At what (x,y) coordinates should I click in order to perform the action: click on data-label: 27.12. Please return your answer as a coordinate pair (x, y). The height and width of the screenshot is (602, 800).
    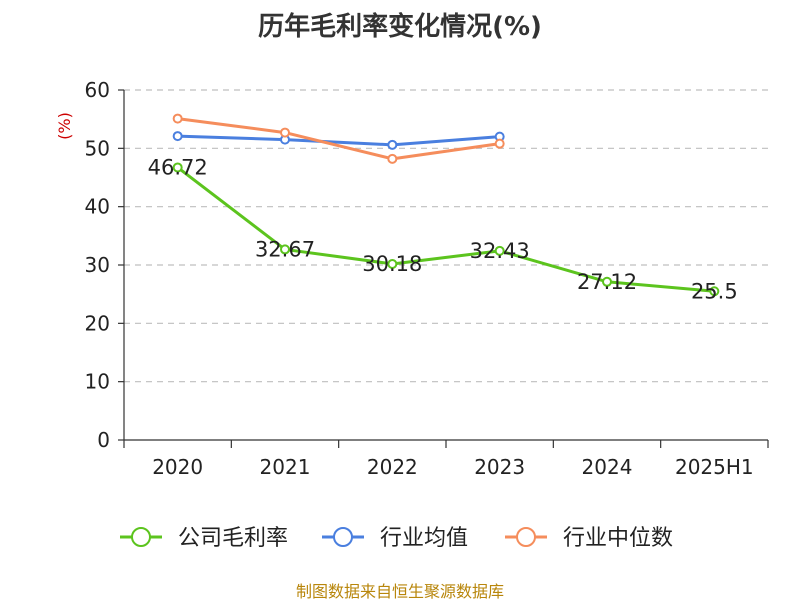
    Looking at the image, I should click on (607, 282).